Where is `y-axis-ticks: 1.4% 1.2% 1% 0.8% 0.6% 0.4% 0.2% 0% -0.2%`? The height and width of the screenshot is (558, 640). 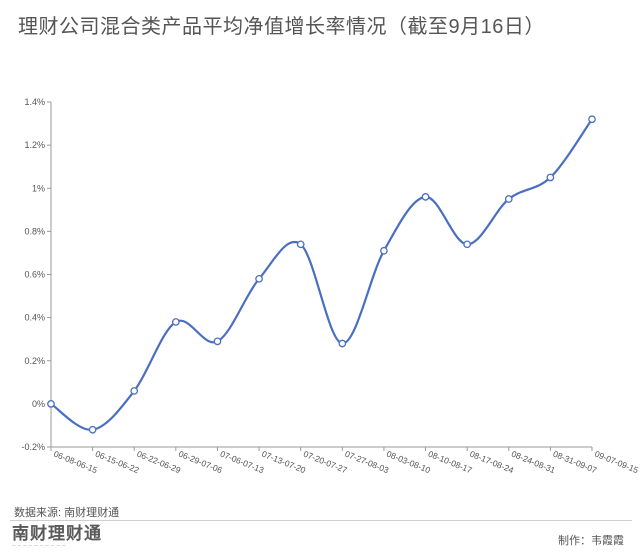
y-axis-ticks: 1.4% 1.2% 1% 0.8% 0.6% 0.4% 0.2% 0% -0.2% is located at coordinates (36, 274).